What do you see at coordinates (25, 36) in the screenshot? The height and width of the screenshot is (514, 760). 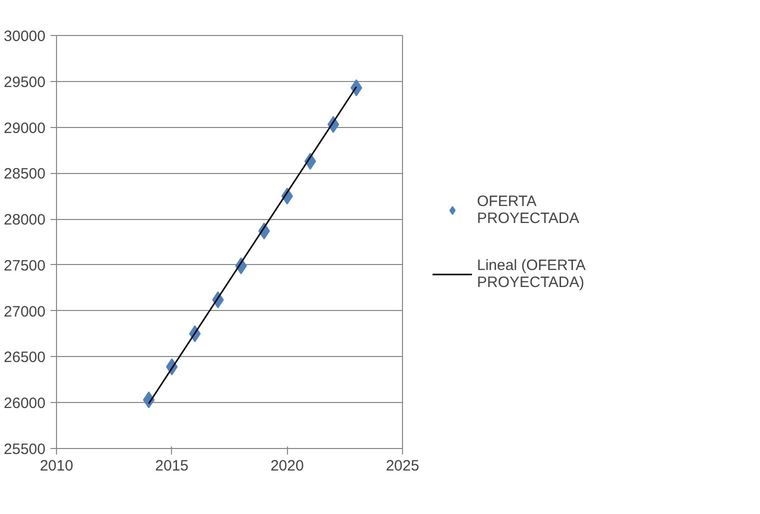 I see `y-tick-label: 30000` at bounding box center [25, 36].